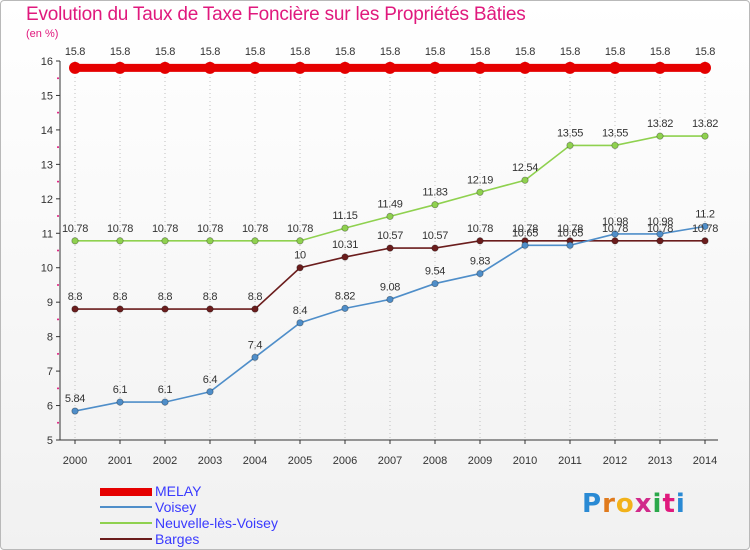 Image resolution: width=750 pixels, height=550 pixels. I want to click on x-tick-label: 2011, so click(570, 461).